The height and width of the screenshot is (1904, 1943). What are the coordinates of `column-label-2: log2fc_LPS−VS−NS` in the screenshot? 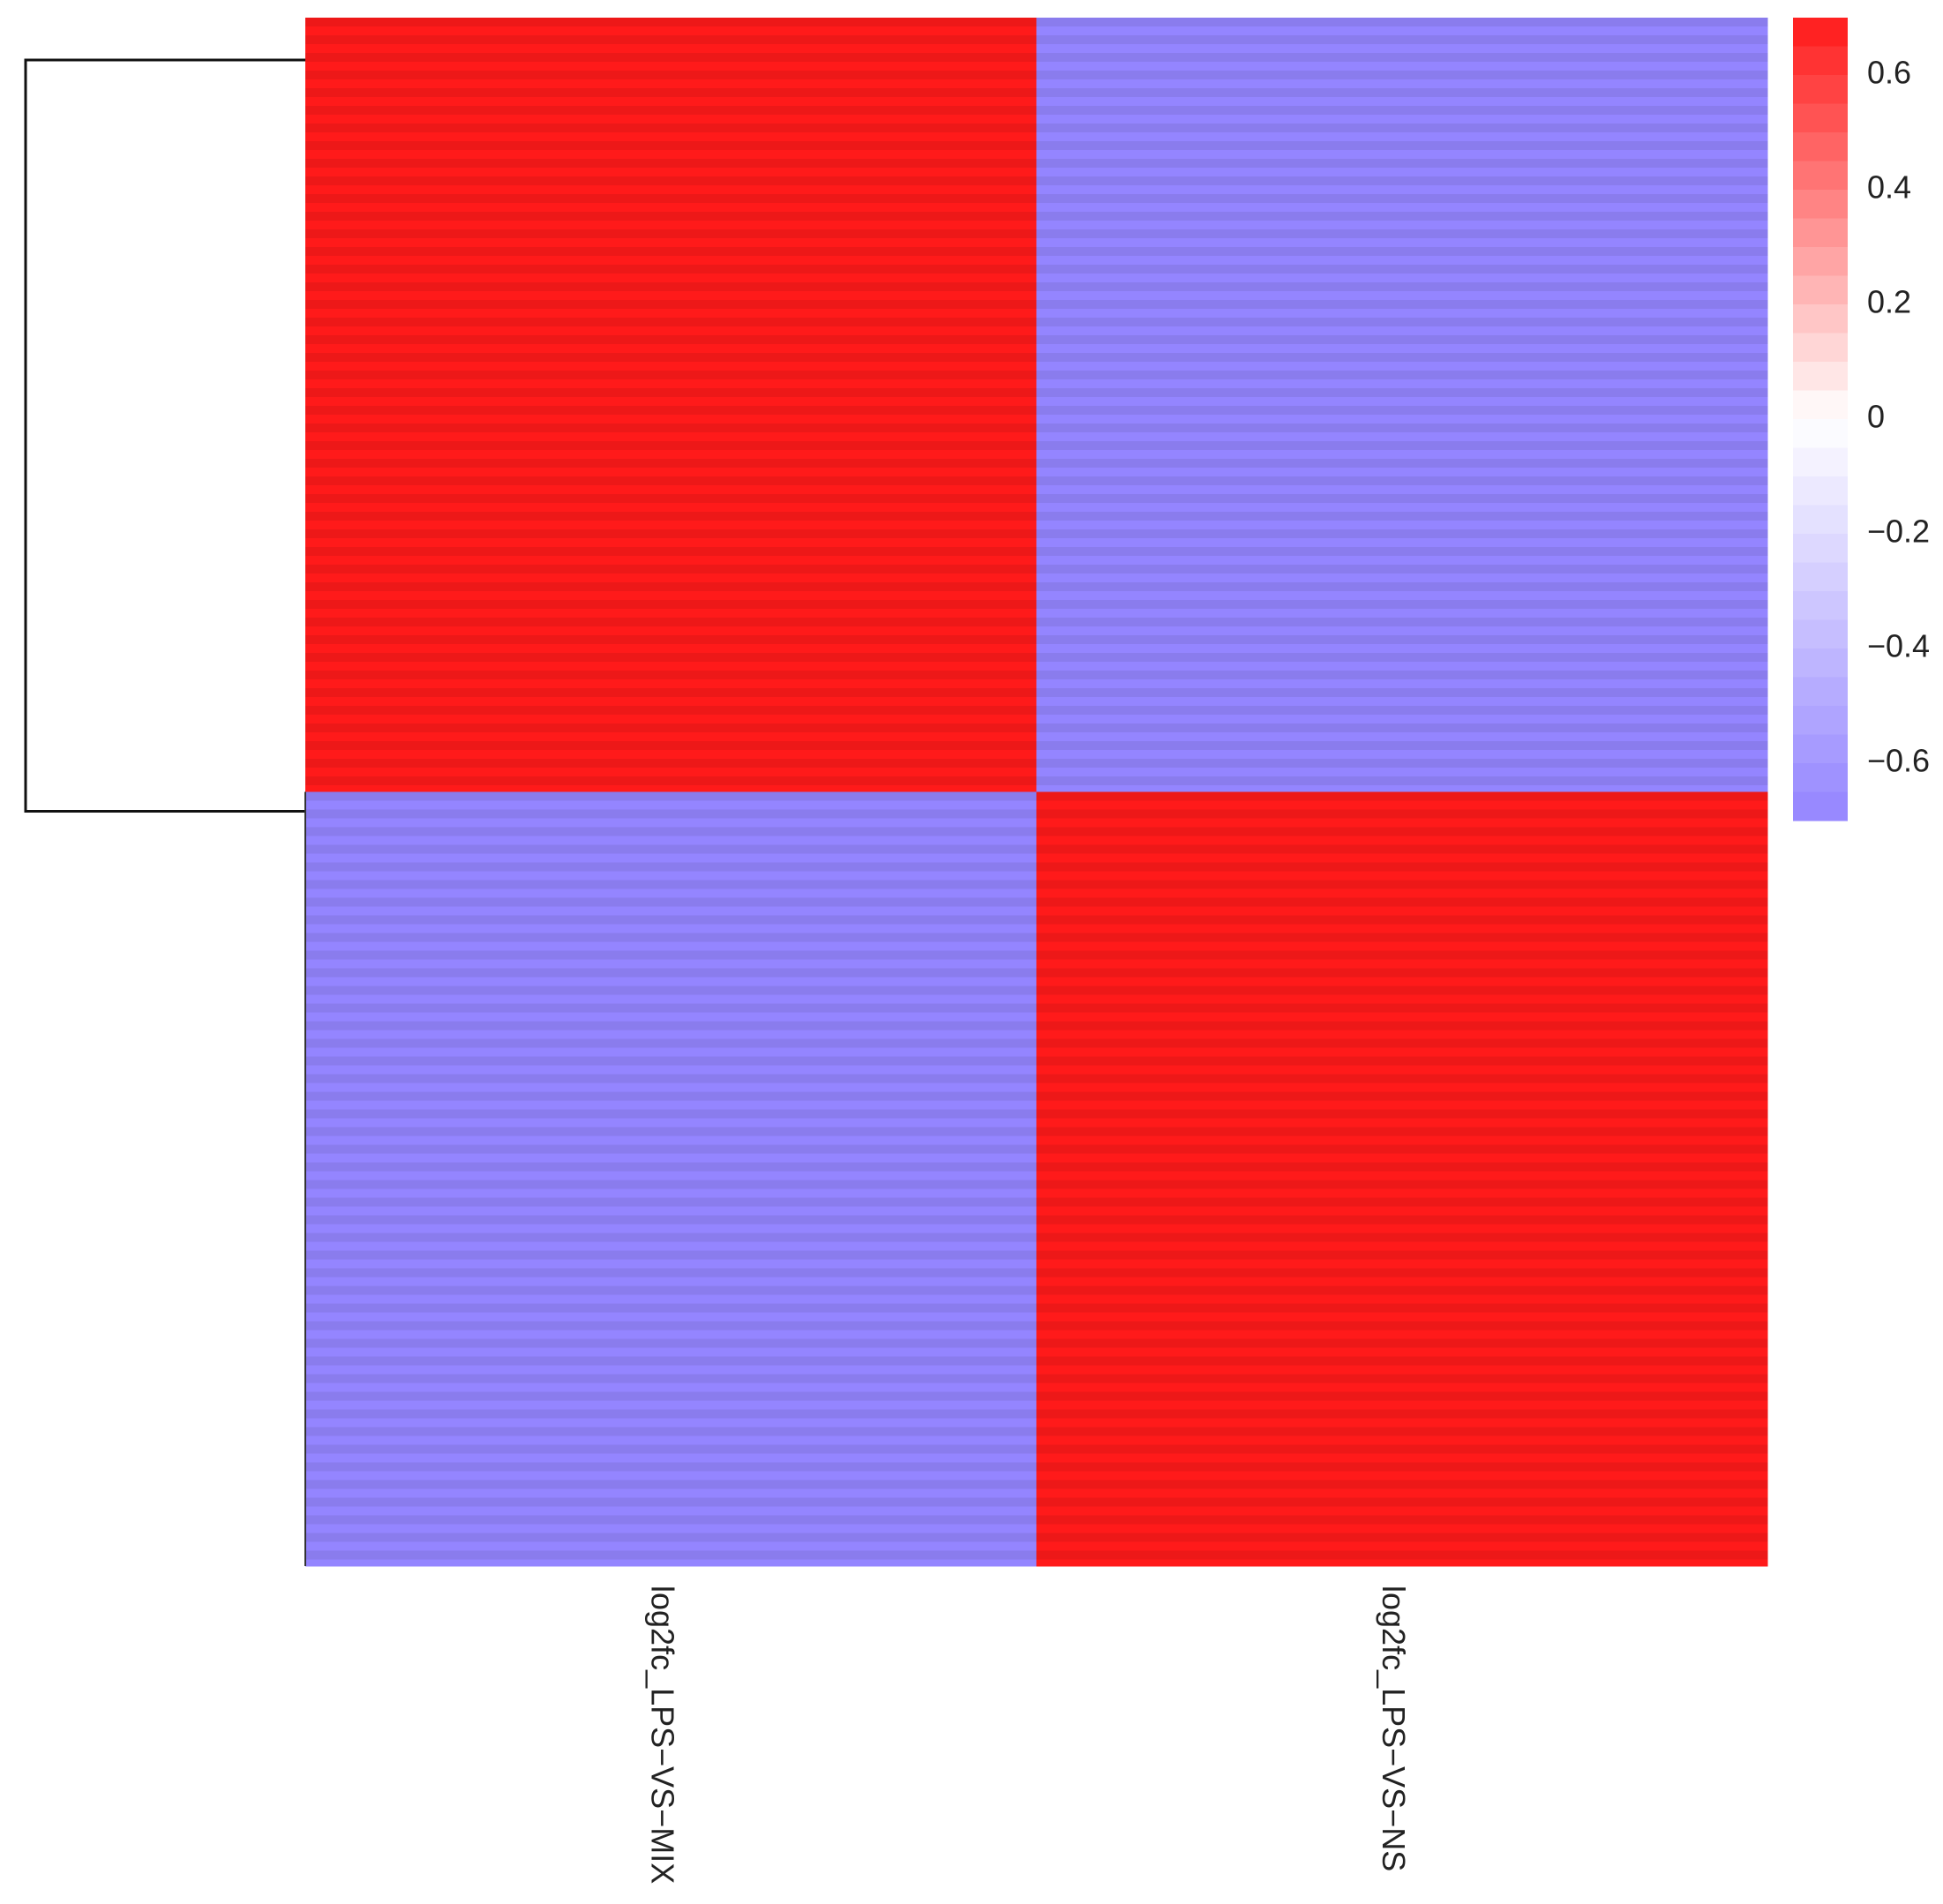 It's located at (1394, 1728).